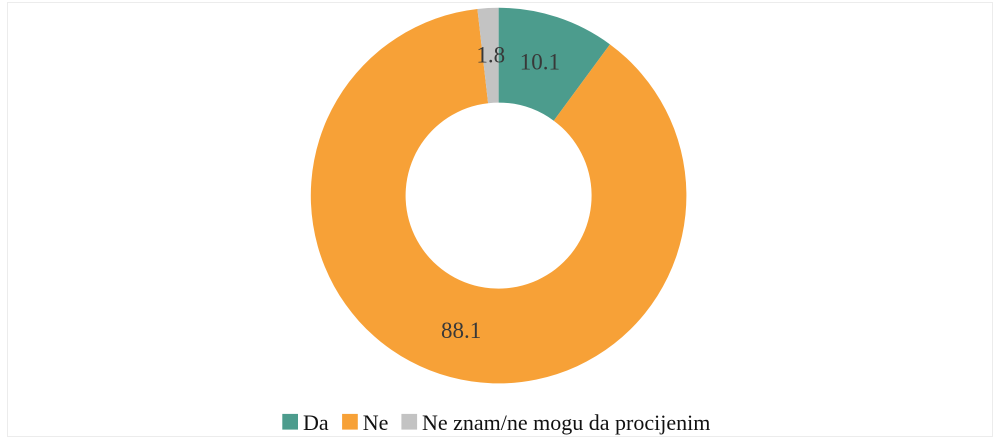  Describe the element at coordinates (490, 55) in the screenshot. I see `svg-text: 1.8` at that location.